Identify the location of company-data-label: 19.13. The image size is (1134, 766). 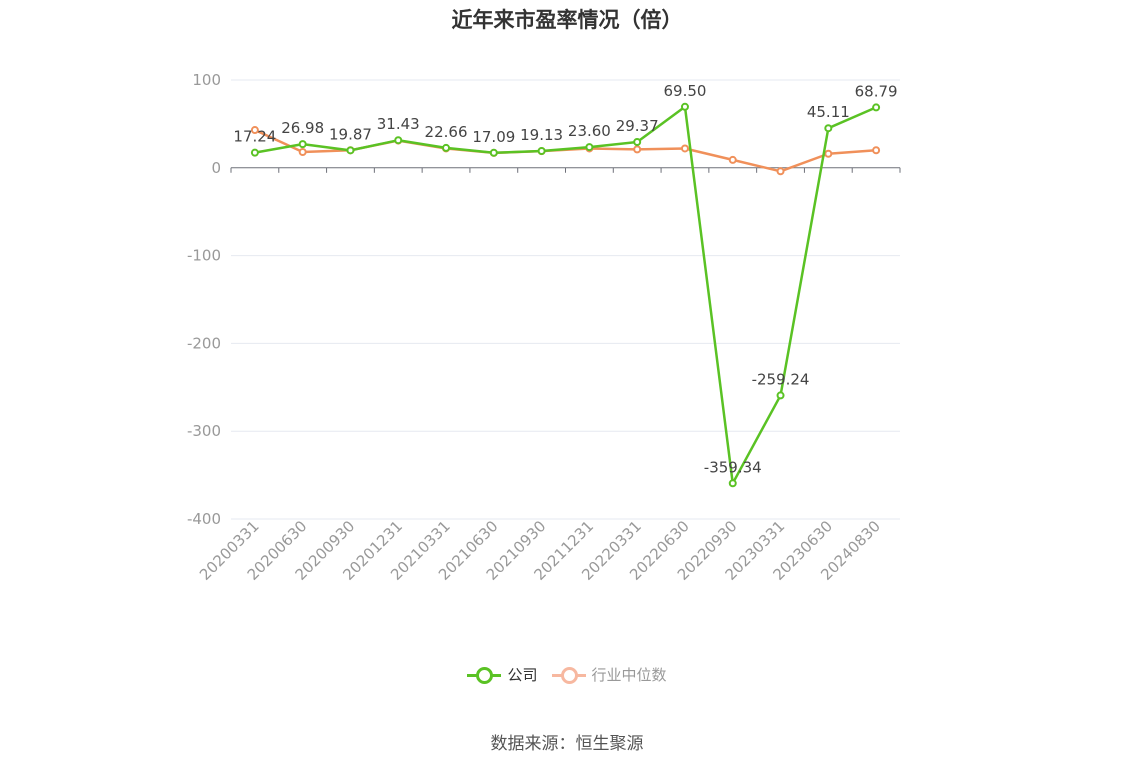
(541, 135).